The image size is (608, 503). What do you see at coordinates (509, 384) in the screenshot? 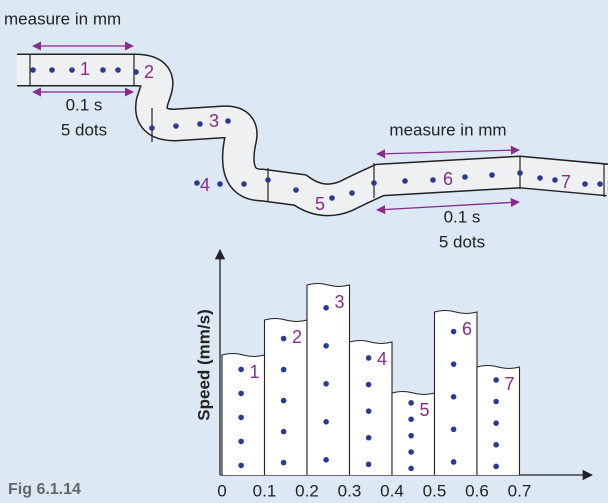
I see `bar-label: 7` at bounding box center [509, 384].